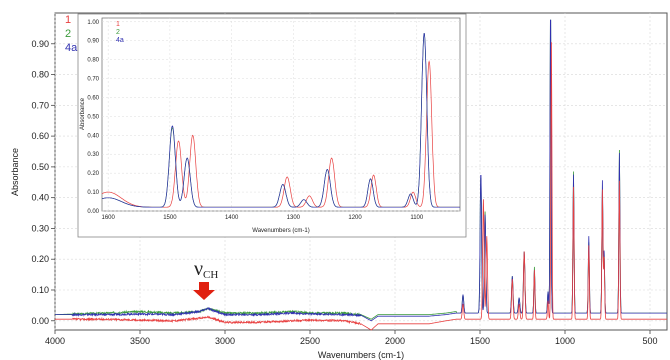 The image size is (670, 360). I want to click on x-tick-label: 4000, so click(55, 341).